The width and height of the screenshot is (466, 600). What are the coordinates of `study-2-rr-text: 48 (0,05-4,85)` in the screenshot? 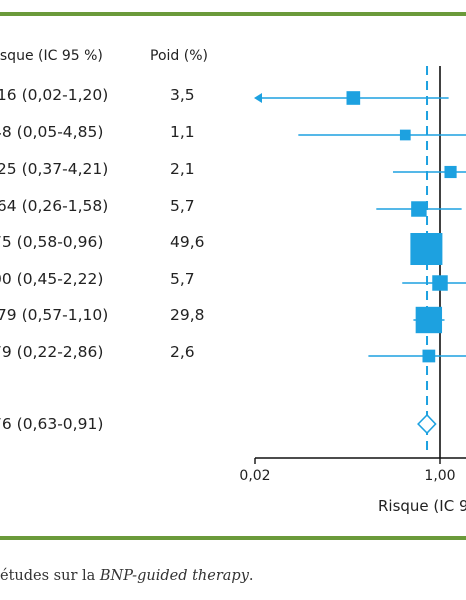 It's located at (52, 132).